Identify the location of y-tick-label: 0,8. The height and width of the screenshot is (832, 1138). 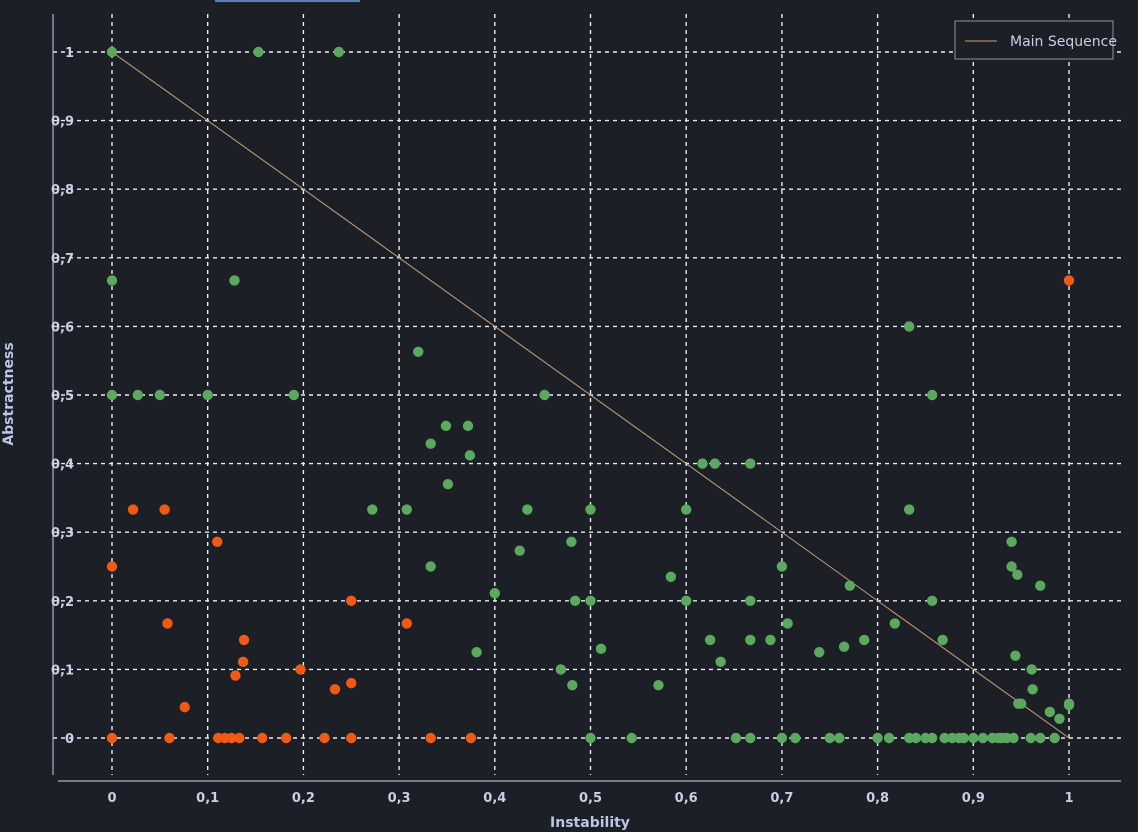
(62, 190).